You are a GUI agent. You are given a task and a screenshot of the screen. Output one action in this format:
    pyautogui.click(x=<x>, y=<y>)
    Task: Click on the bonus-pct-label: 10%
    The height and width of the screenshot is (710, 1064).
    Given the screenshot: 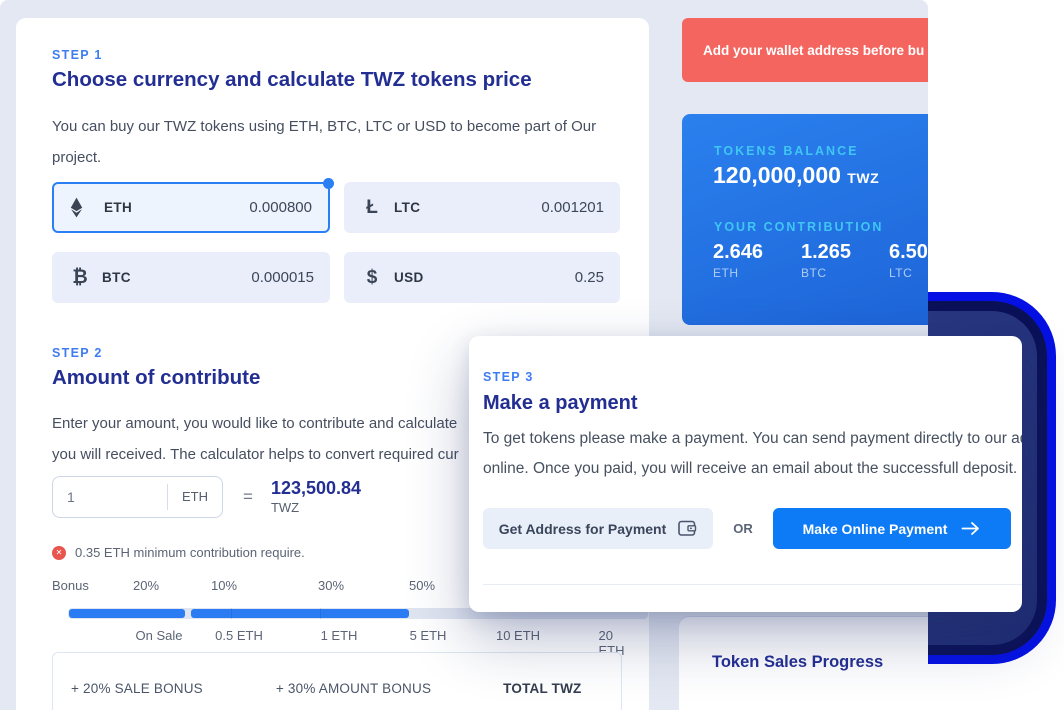 What is the action you would take?
    pyautogui.click(x=224, y=585)
    